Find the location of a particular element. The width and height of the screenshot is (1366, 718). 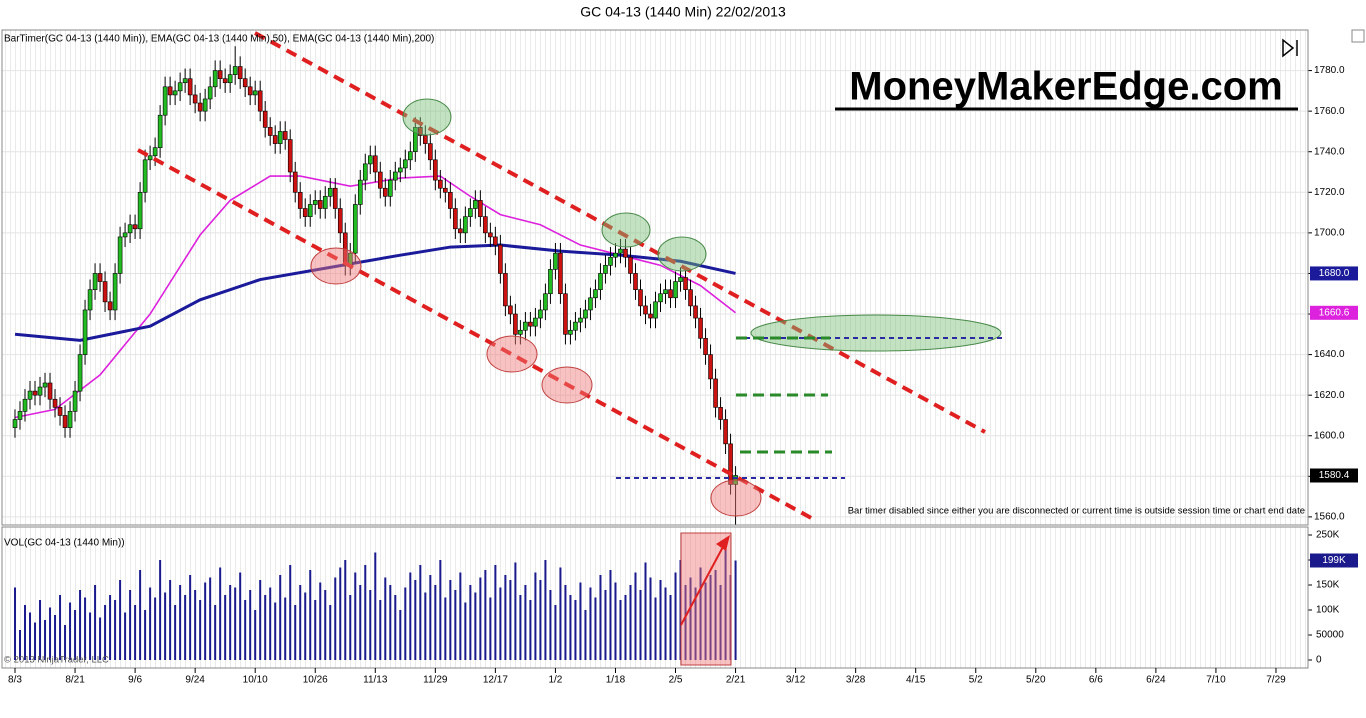

ema-last-label: 1660.6 is located at coordinates (1334, 312).